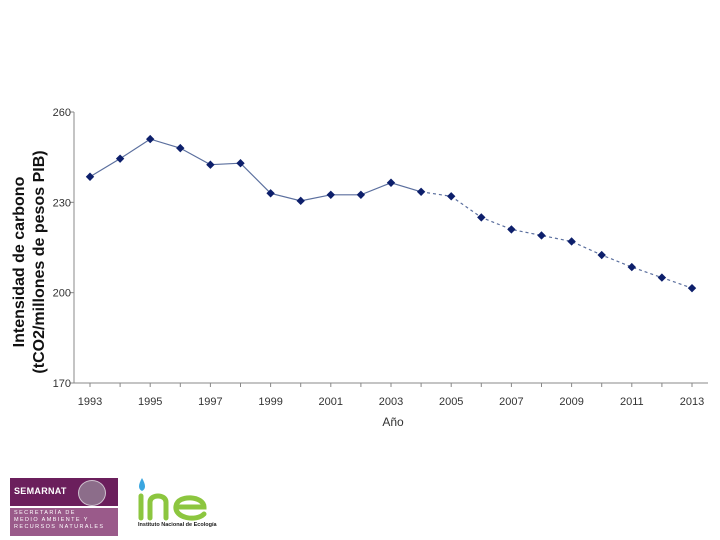 Image resolution: width=720 pixels, height=540 pixels. What do you see at coordinates (177, 525) in the screenshot?
I see `ine-name: Instituto Nacional de Ecología` at bounding box center [177, 525].